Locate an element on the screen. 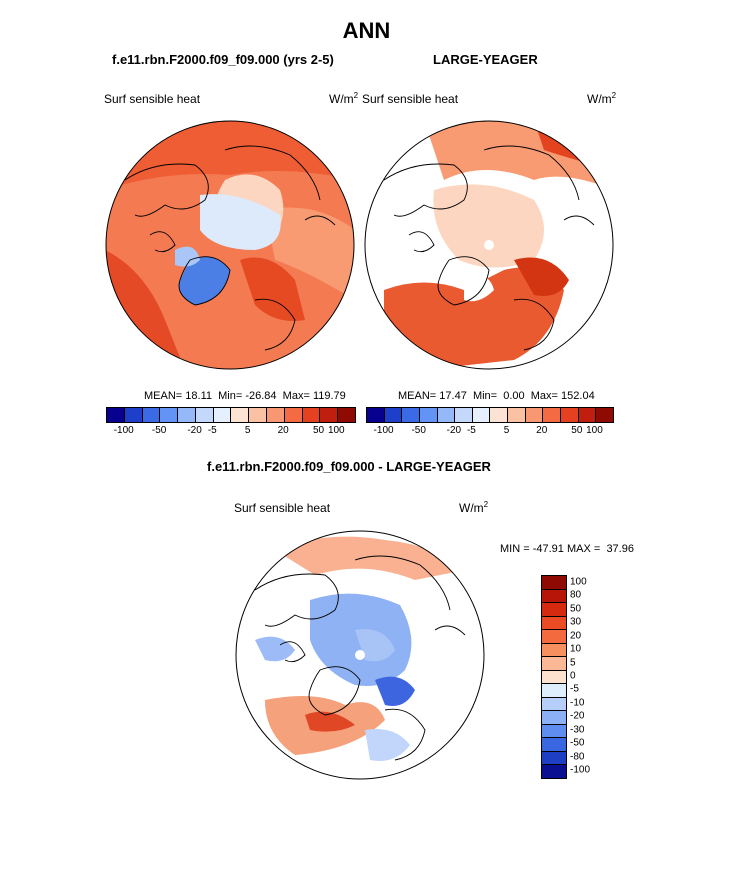 This screenshot has height=882, width=733. diff-map-coastlines is located at coordinates (360, 658).